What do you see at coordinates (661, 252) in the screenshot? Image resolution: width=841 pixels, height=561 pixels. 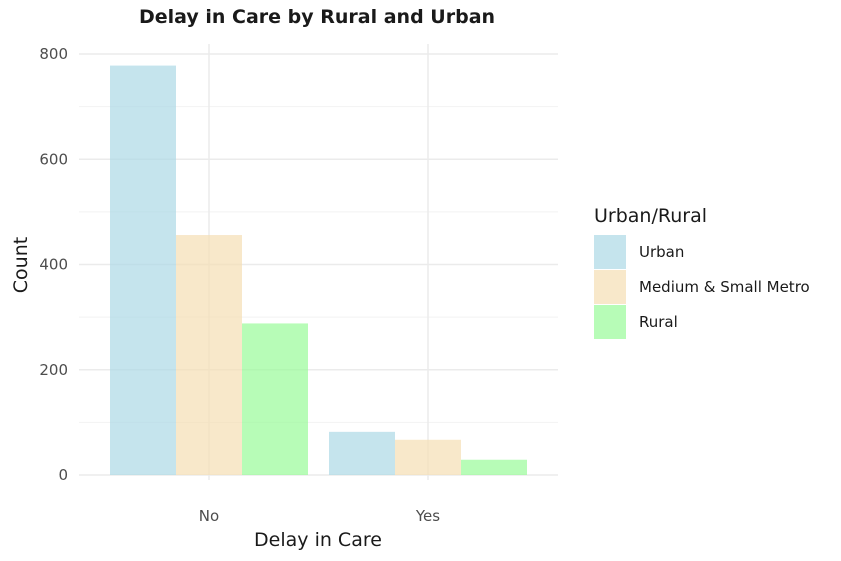 I see `legend-label: Urban` at bounding box center [661, 252].